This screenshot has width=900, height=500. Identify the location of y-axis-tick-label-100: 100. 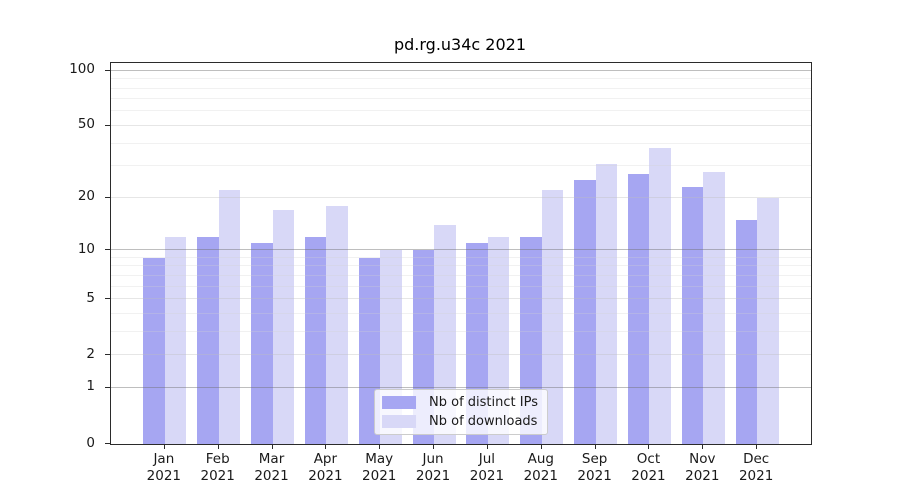
(82, 69).